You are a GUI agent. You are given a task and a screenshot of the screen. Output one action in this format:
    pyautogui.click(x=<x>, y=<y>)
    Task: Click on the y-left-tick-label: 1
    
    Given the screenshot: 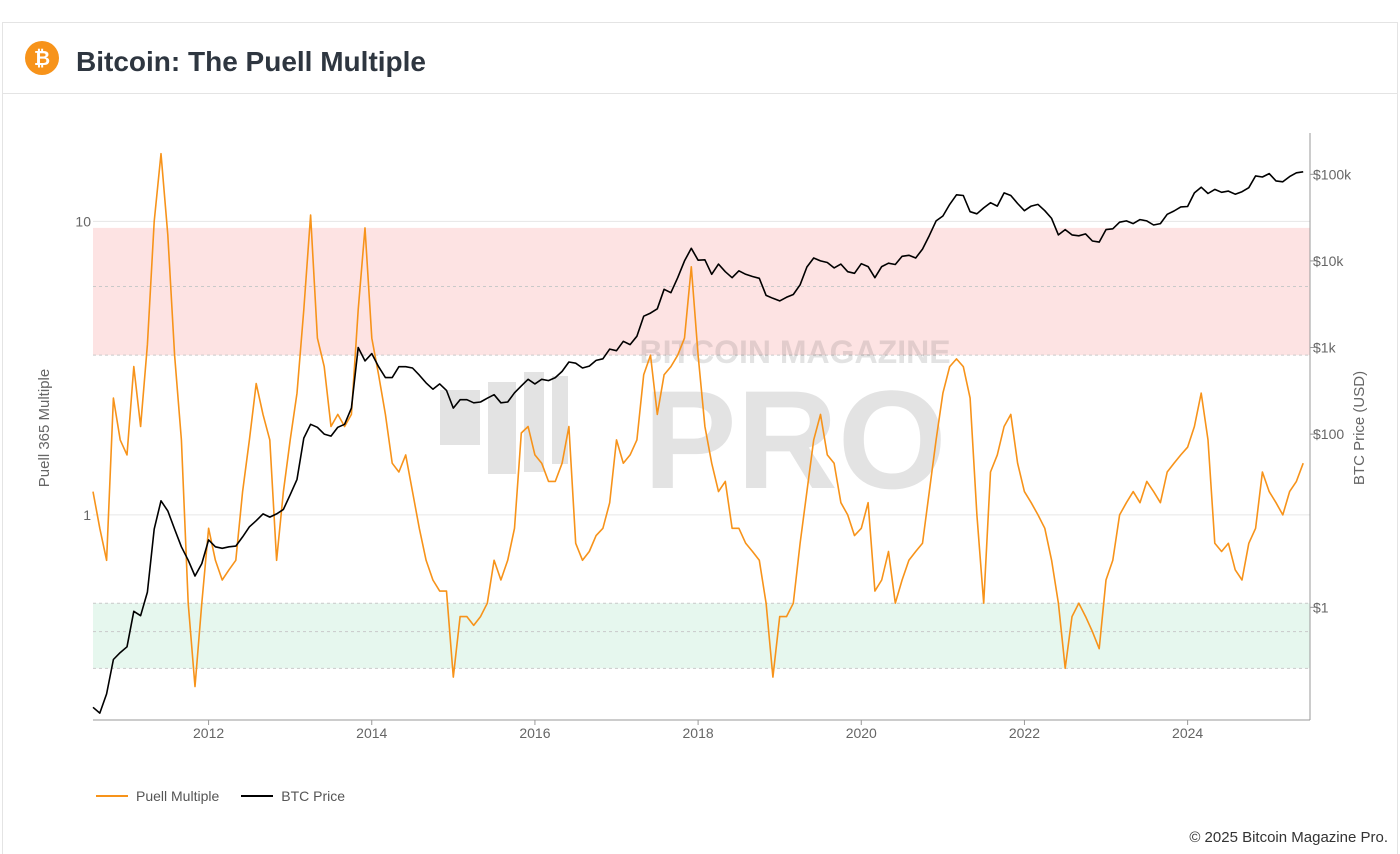 What is the action you would take?
    pyautogui.click(x=87, y=515)
    